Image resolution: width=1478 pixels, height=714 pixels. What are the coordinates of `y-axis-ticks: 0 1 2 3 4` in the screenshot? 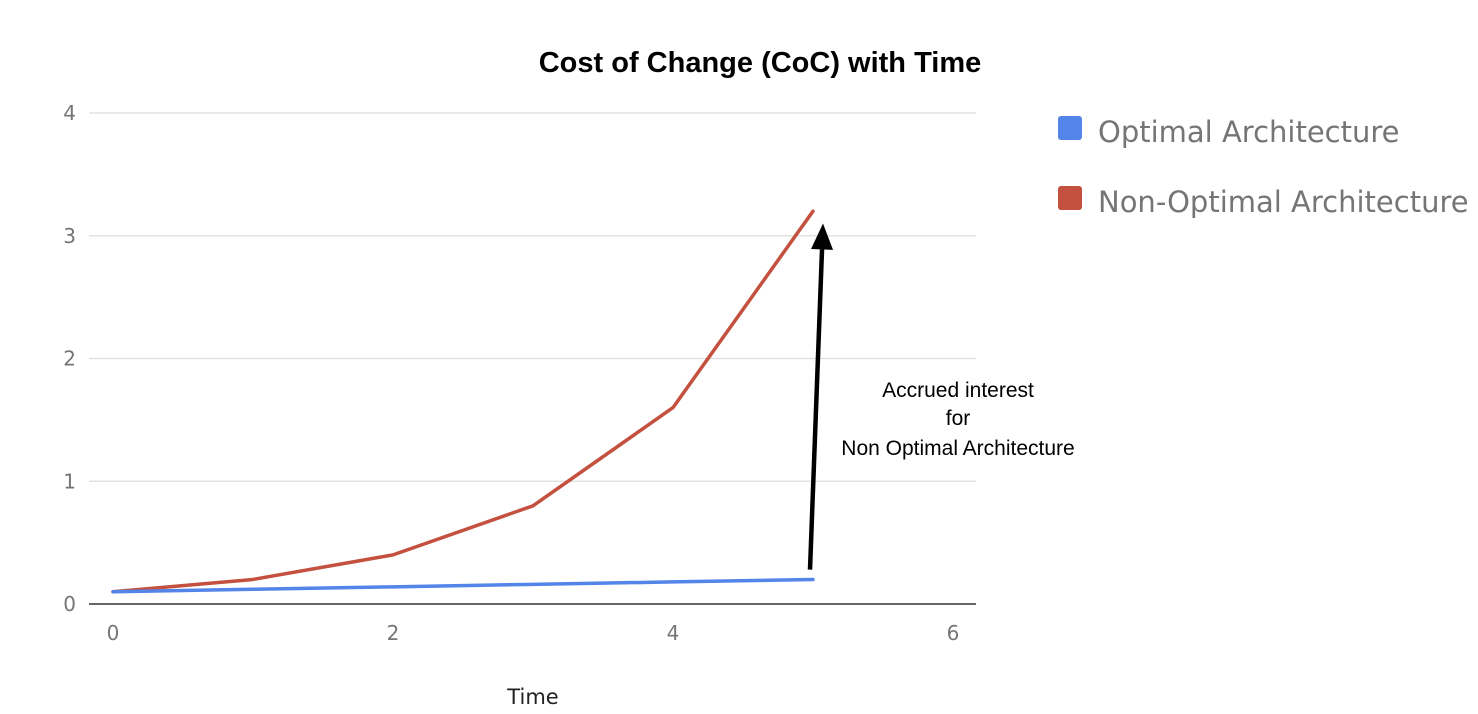 It's located at (69, 358).